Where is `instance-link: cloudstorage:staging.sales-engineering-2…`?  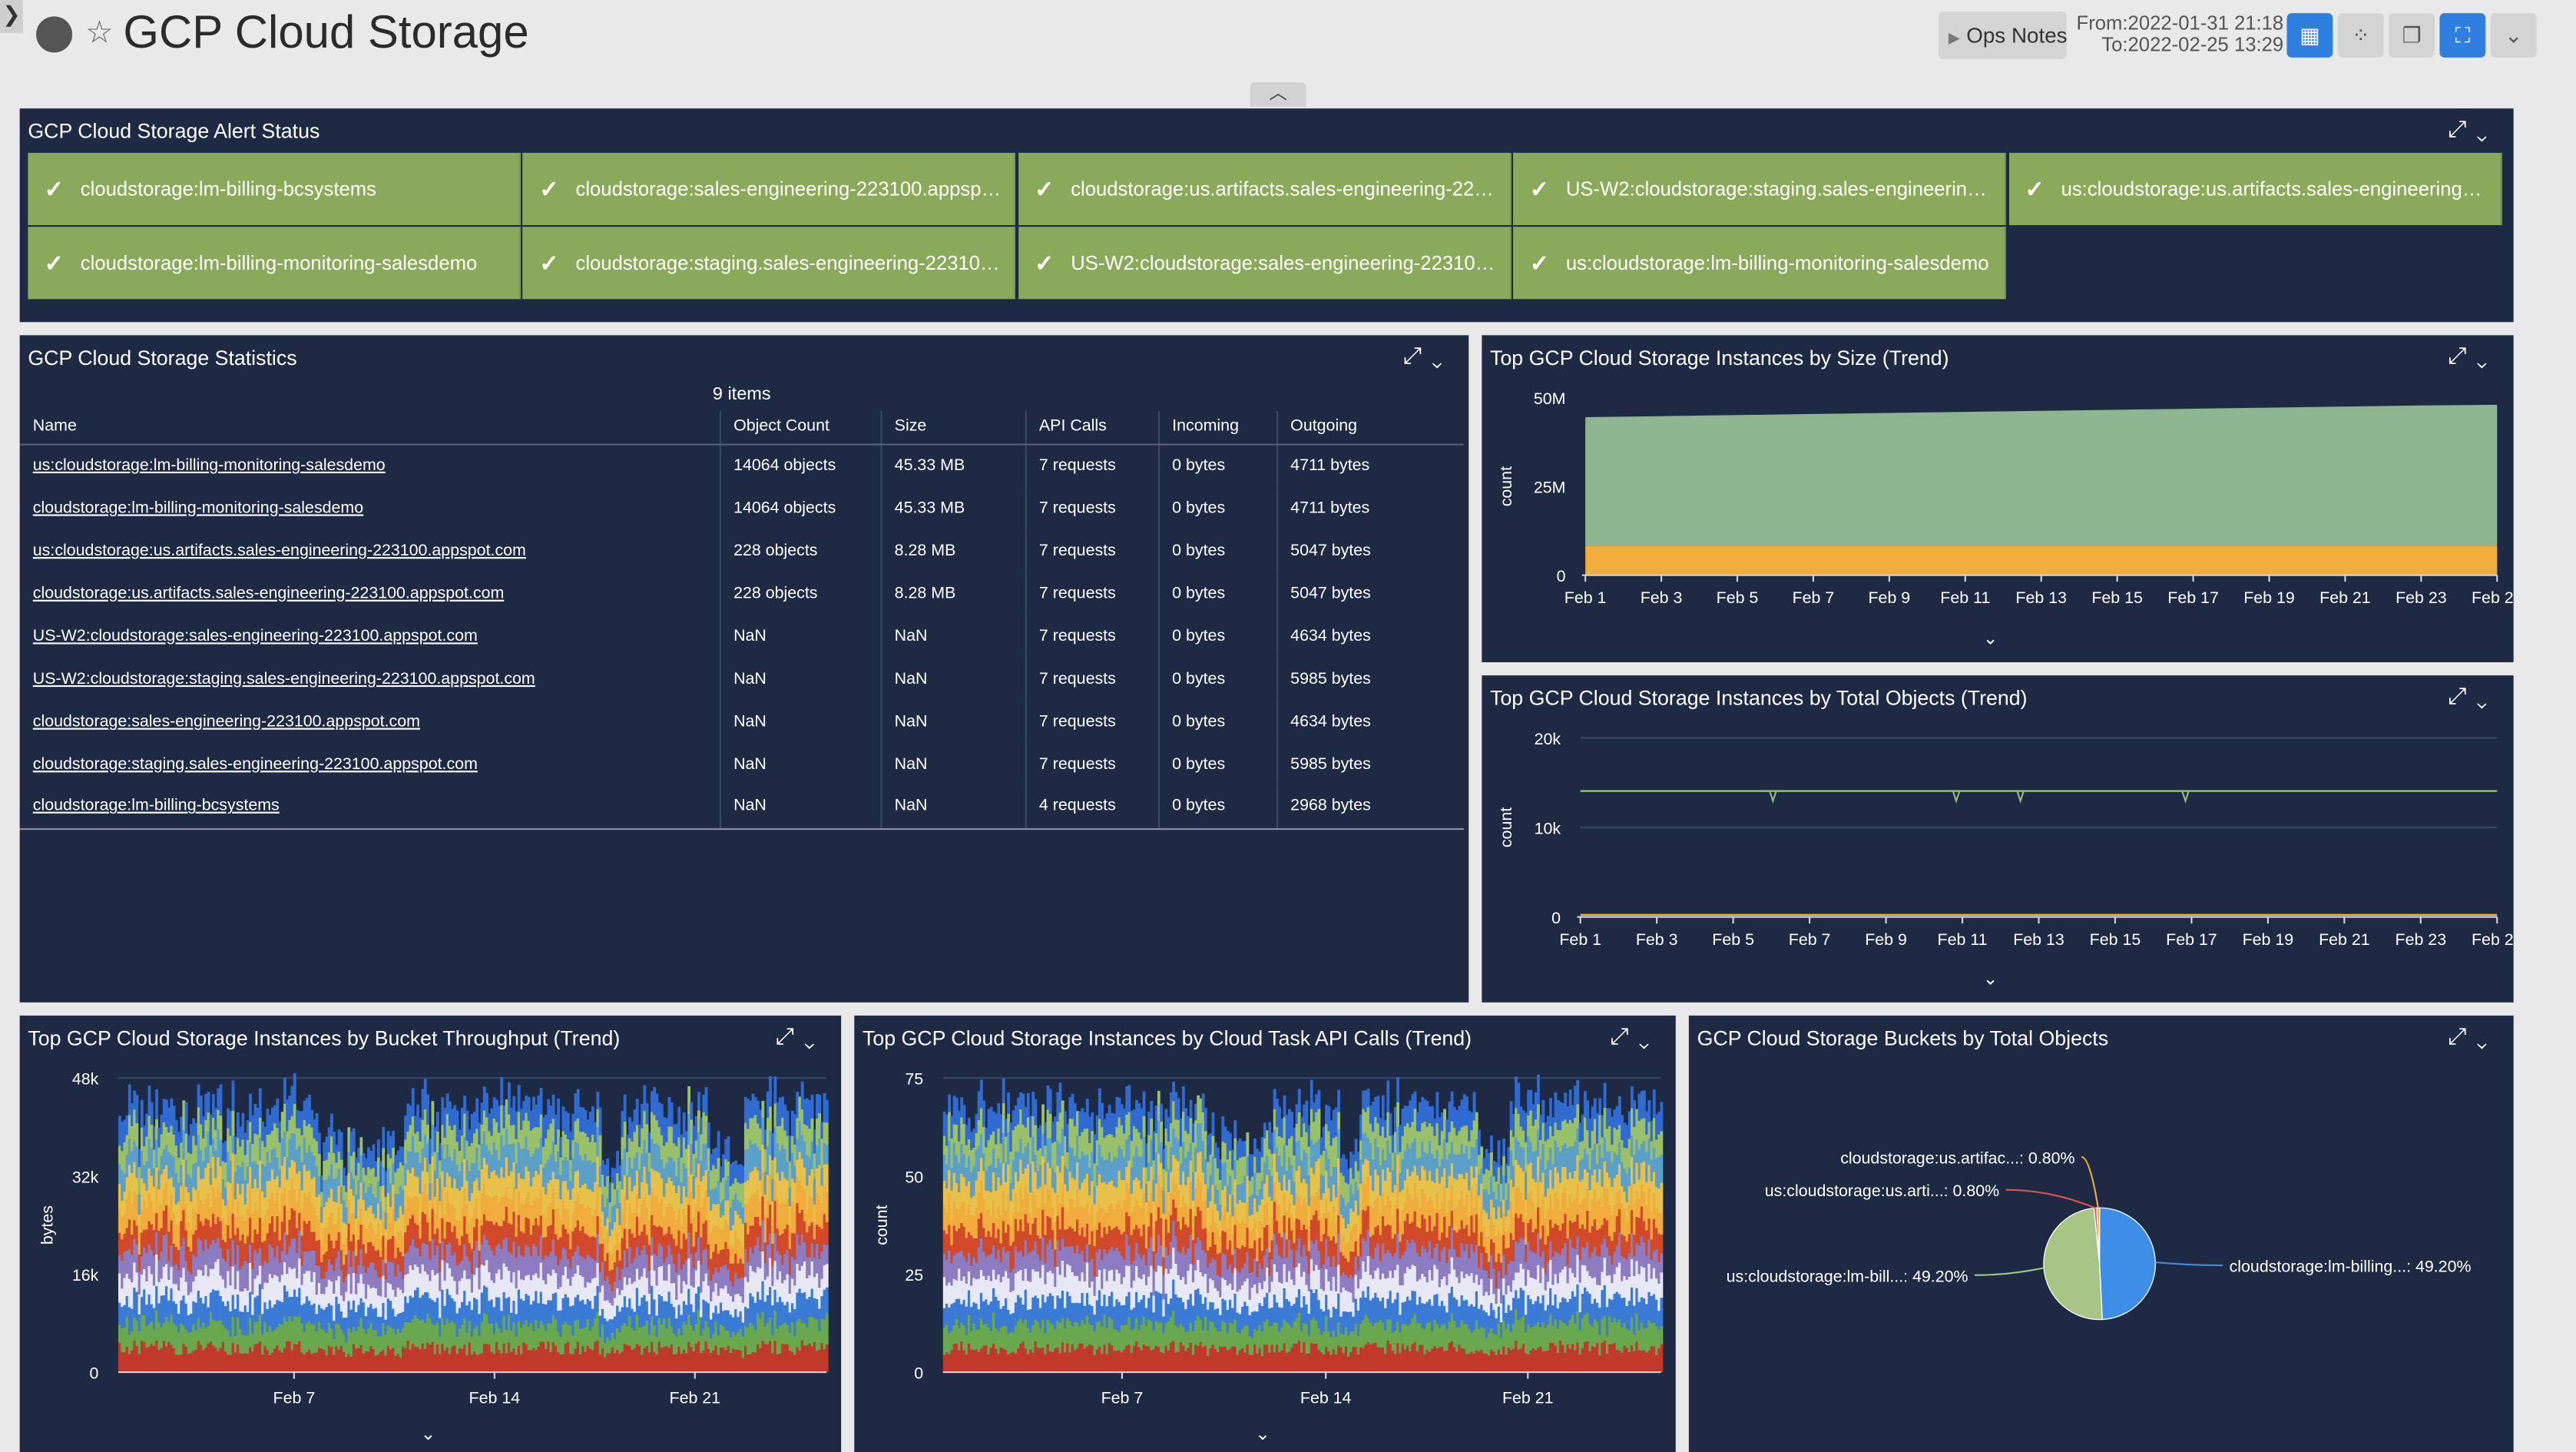 instance-link: cloudstorage:staging.sales-engineering-2… is located at coordinates (369, 764).